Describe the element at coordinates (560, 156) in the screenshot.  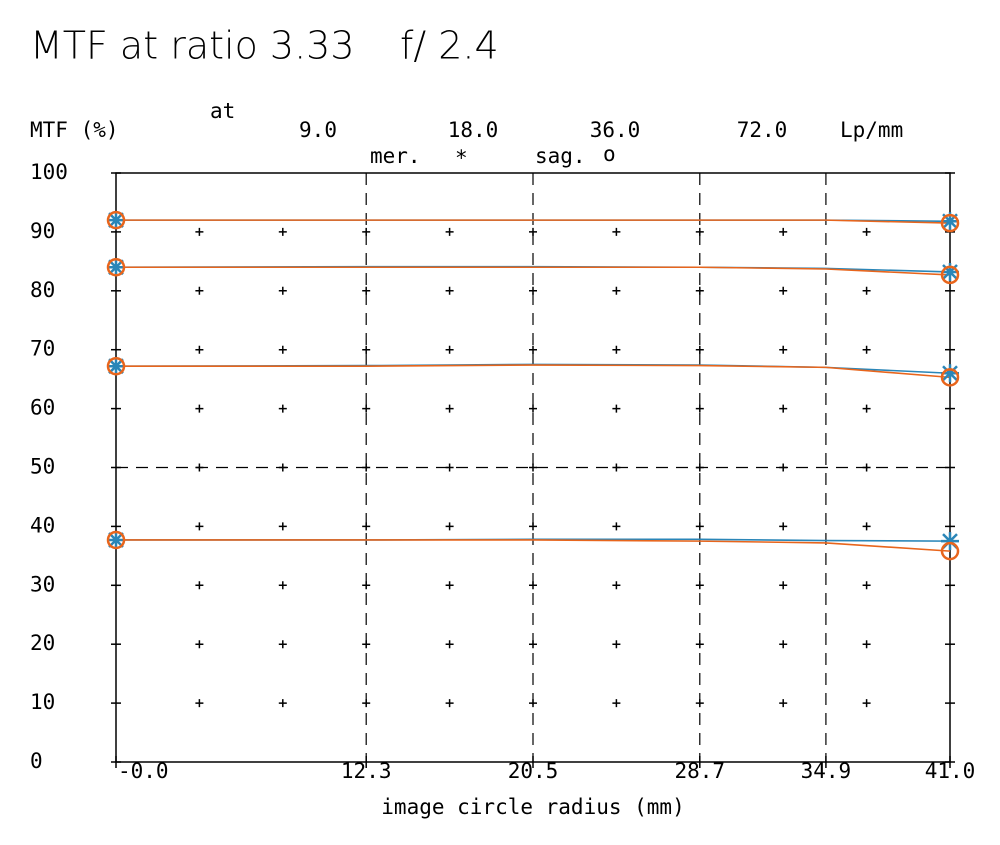
I see `legend-label: sag.` at that location.